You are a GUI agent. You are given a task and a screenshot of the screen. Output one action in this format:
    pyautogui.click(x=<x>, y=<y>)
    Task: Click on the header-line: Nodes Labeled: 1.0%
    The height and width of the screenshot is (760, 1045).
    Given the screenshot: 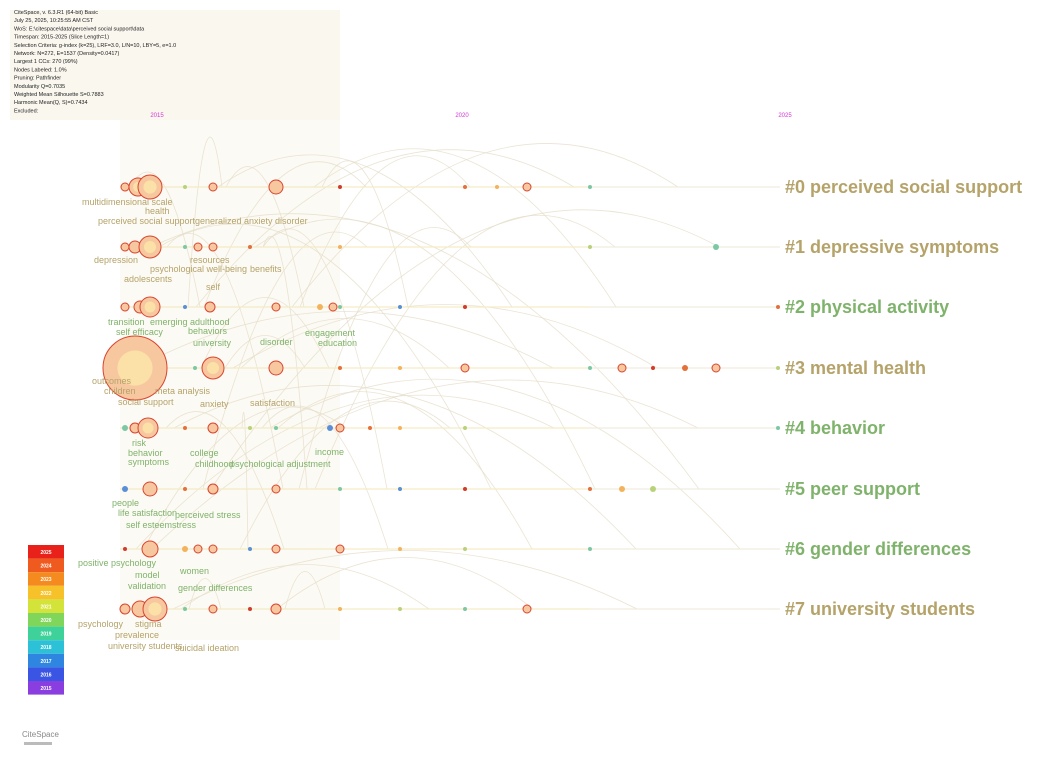 What is the action you would take?
    pyautogui.click(x=40, y=70)
    